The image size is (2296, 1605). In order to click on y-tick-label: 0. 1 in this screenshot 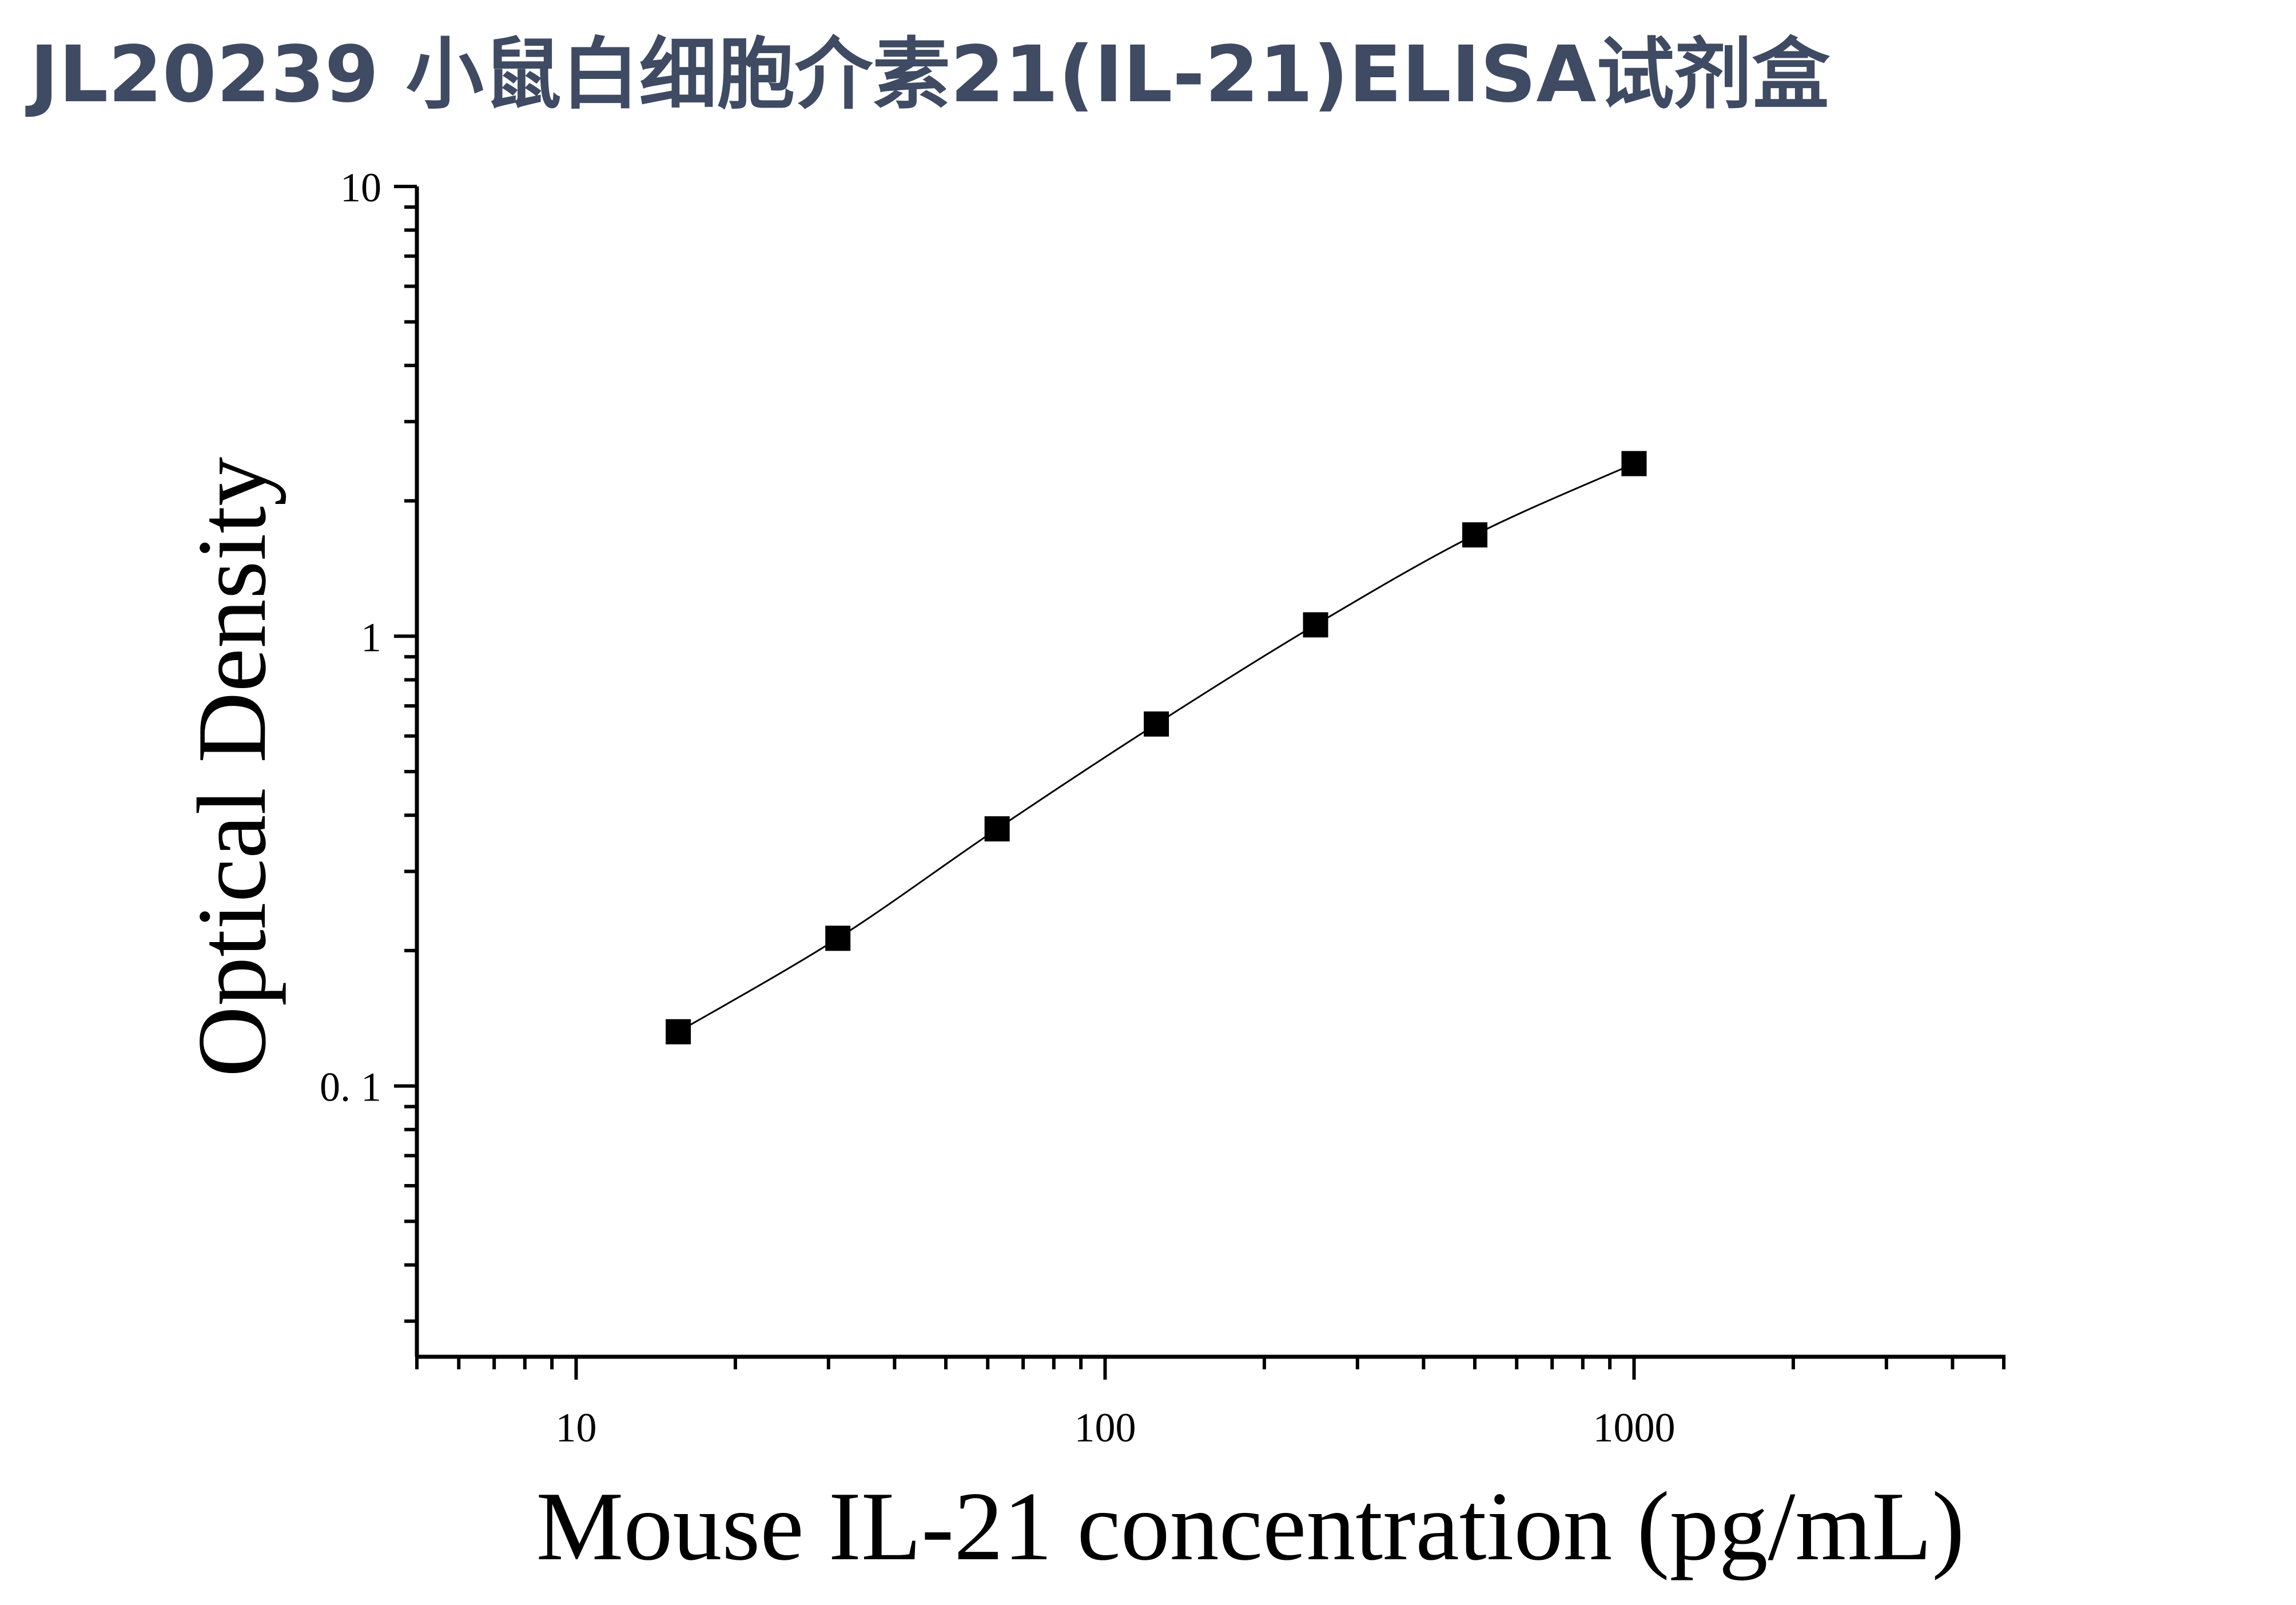, I will do `click(350, 1087)`.